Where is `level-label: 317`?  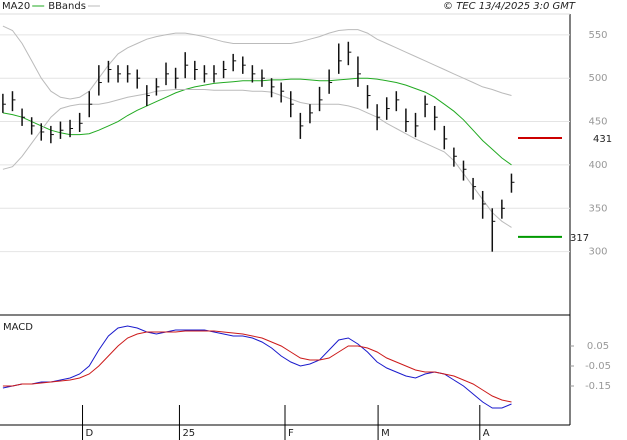 level-label: 317 is located at coordinates (579, 238).